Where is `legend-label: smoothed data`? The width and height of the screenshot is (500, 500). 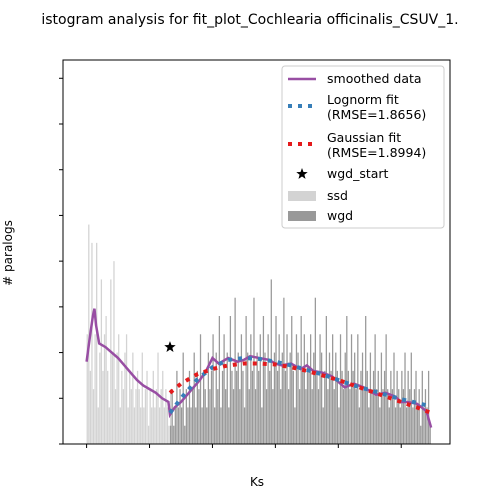 legend-label: smoothed data is located at coordinates (374, 78).